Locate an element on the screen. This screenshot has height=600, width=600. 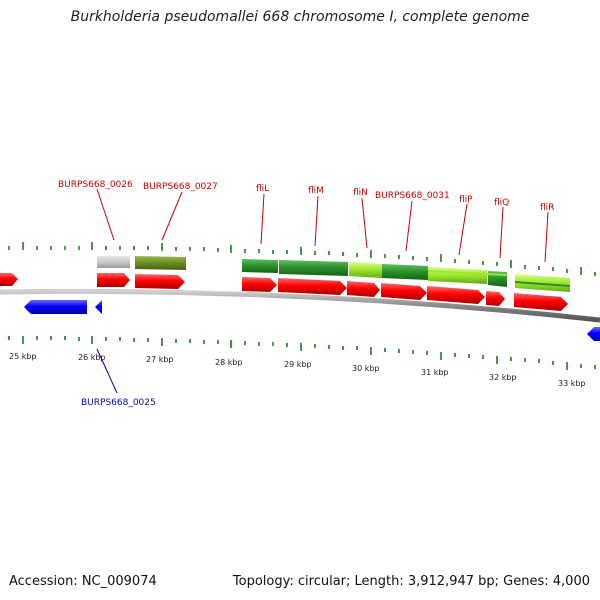
gene-label-fliN: fliN is located at coordinates (360, 193).